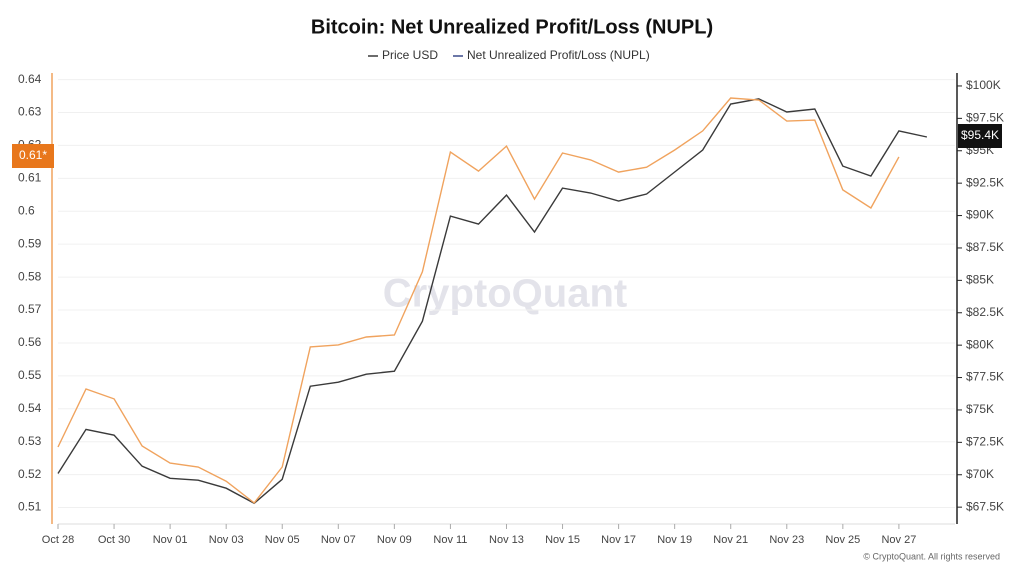 The image size is (1024, 569). What do you see at coordinates (30, 342) in the screenshot?
I see `y-tick-label: 0.56` at bounding box center [30, 342].